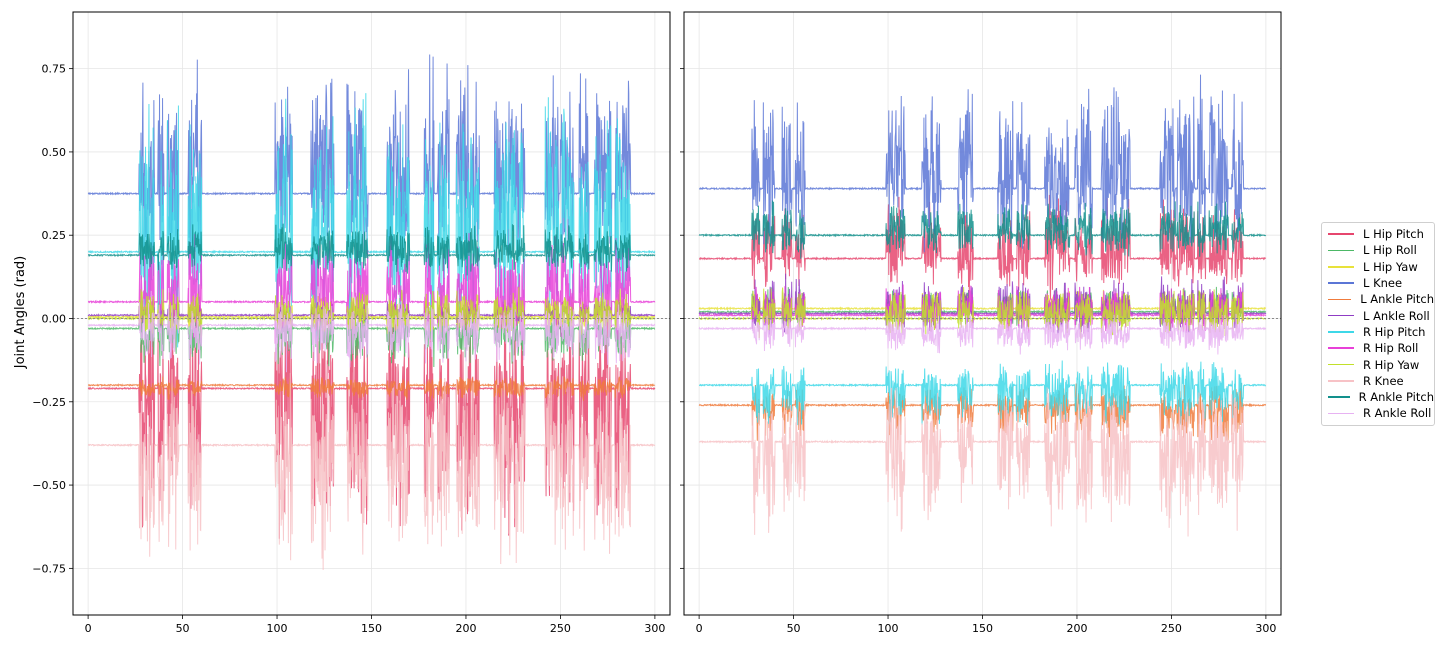 The height and width of the screenshot is (647, 1456). What do you see at coordinates (1341, 348) in the screenshot?
I see `legend-swatch-r-hip-roll` at bounding box center [1341, 348].